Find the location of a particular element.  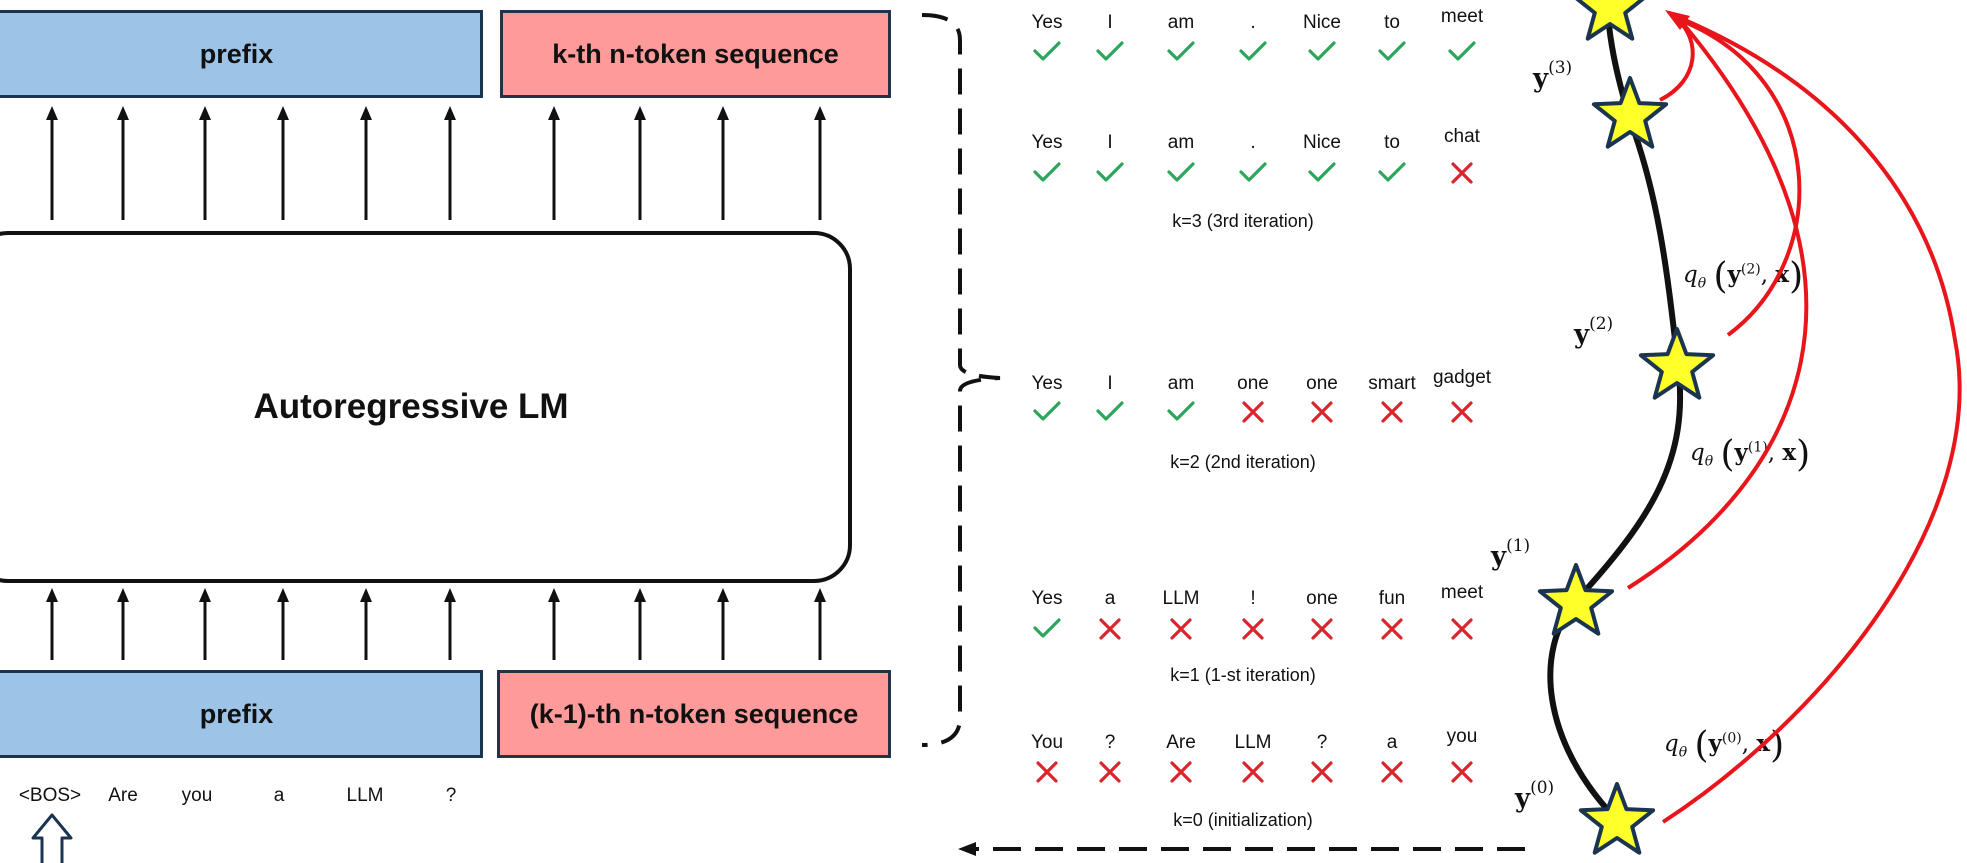

top-sequence-box: k-th n-token sequence is located at coordinates (695, 54).